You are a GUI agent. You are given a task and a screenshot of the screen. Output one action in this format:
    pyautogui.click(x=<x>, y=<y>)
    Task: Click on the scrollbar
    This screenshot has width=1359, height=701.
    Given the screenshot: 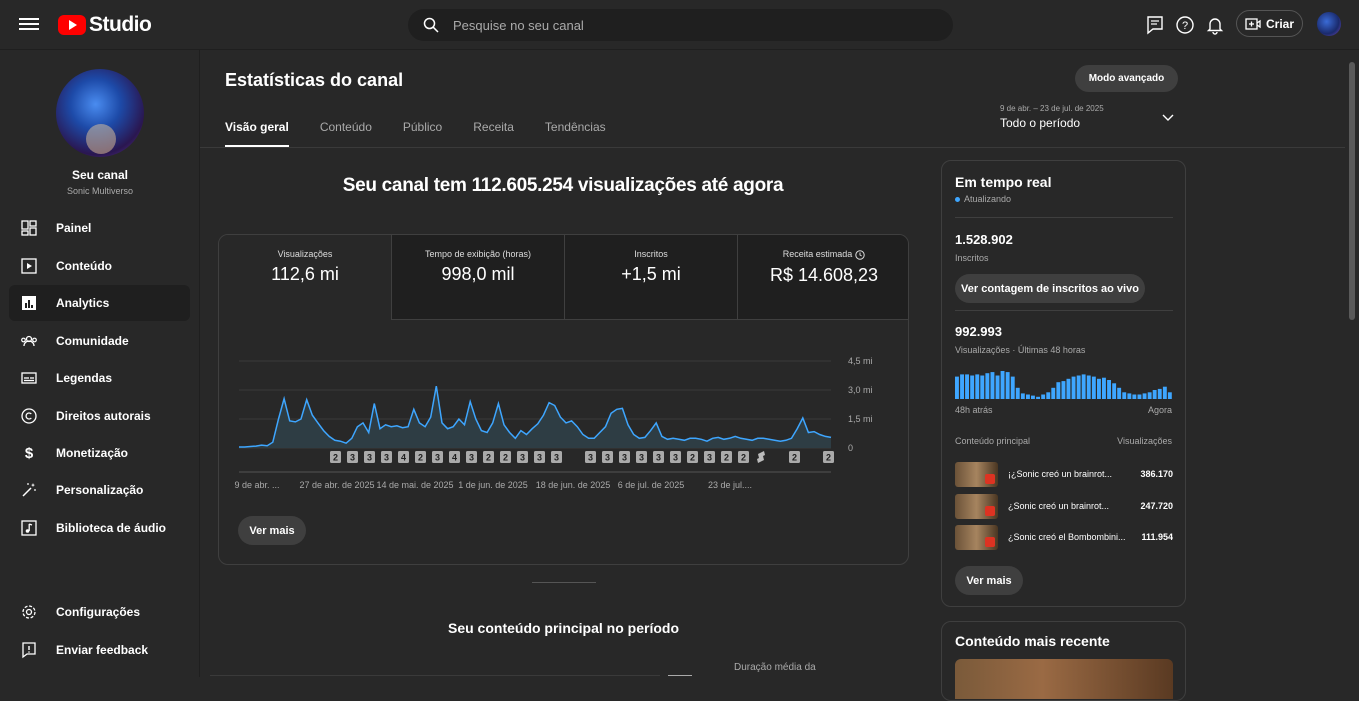 What is the action you would take?
    pyautogui.click(x=1352, y=363)
    